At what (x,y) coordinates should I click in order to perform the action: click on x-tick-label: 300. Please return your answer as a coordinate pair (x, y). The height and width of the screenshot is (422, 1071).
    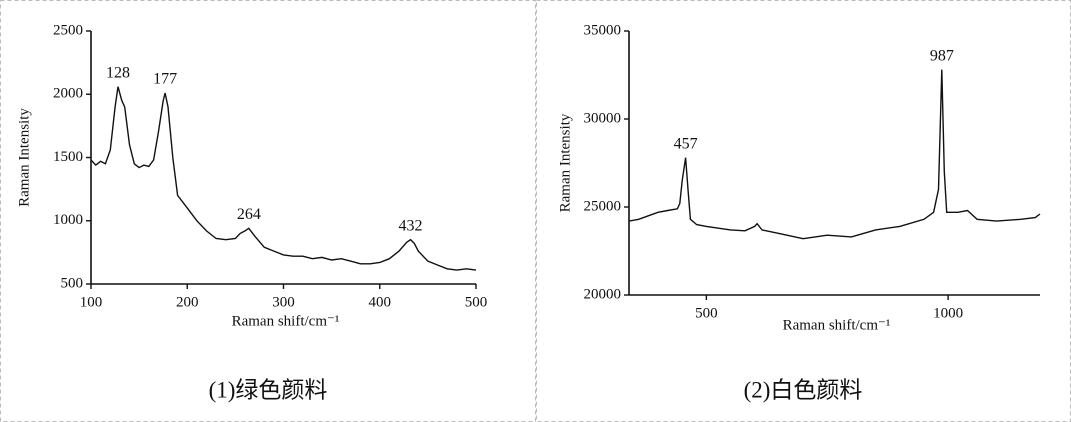
    Looking at the image, I should click on (283, 302).